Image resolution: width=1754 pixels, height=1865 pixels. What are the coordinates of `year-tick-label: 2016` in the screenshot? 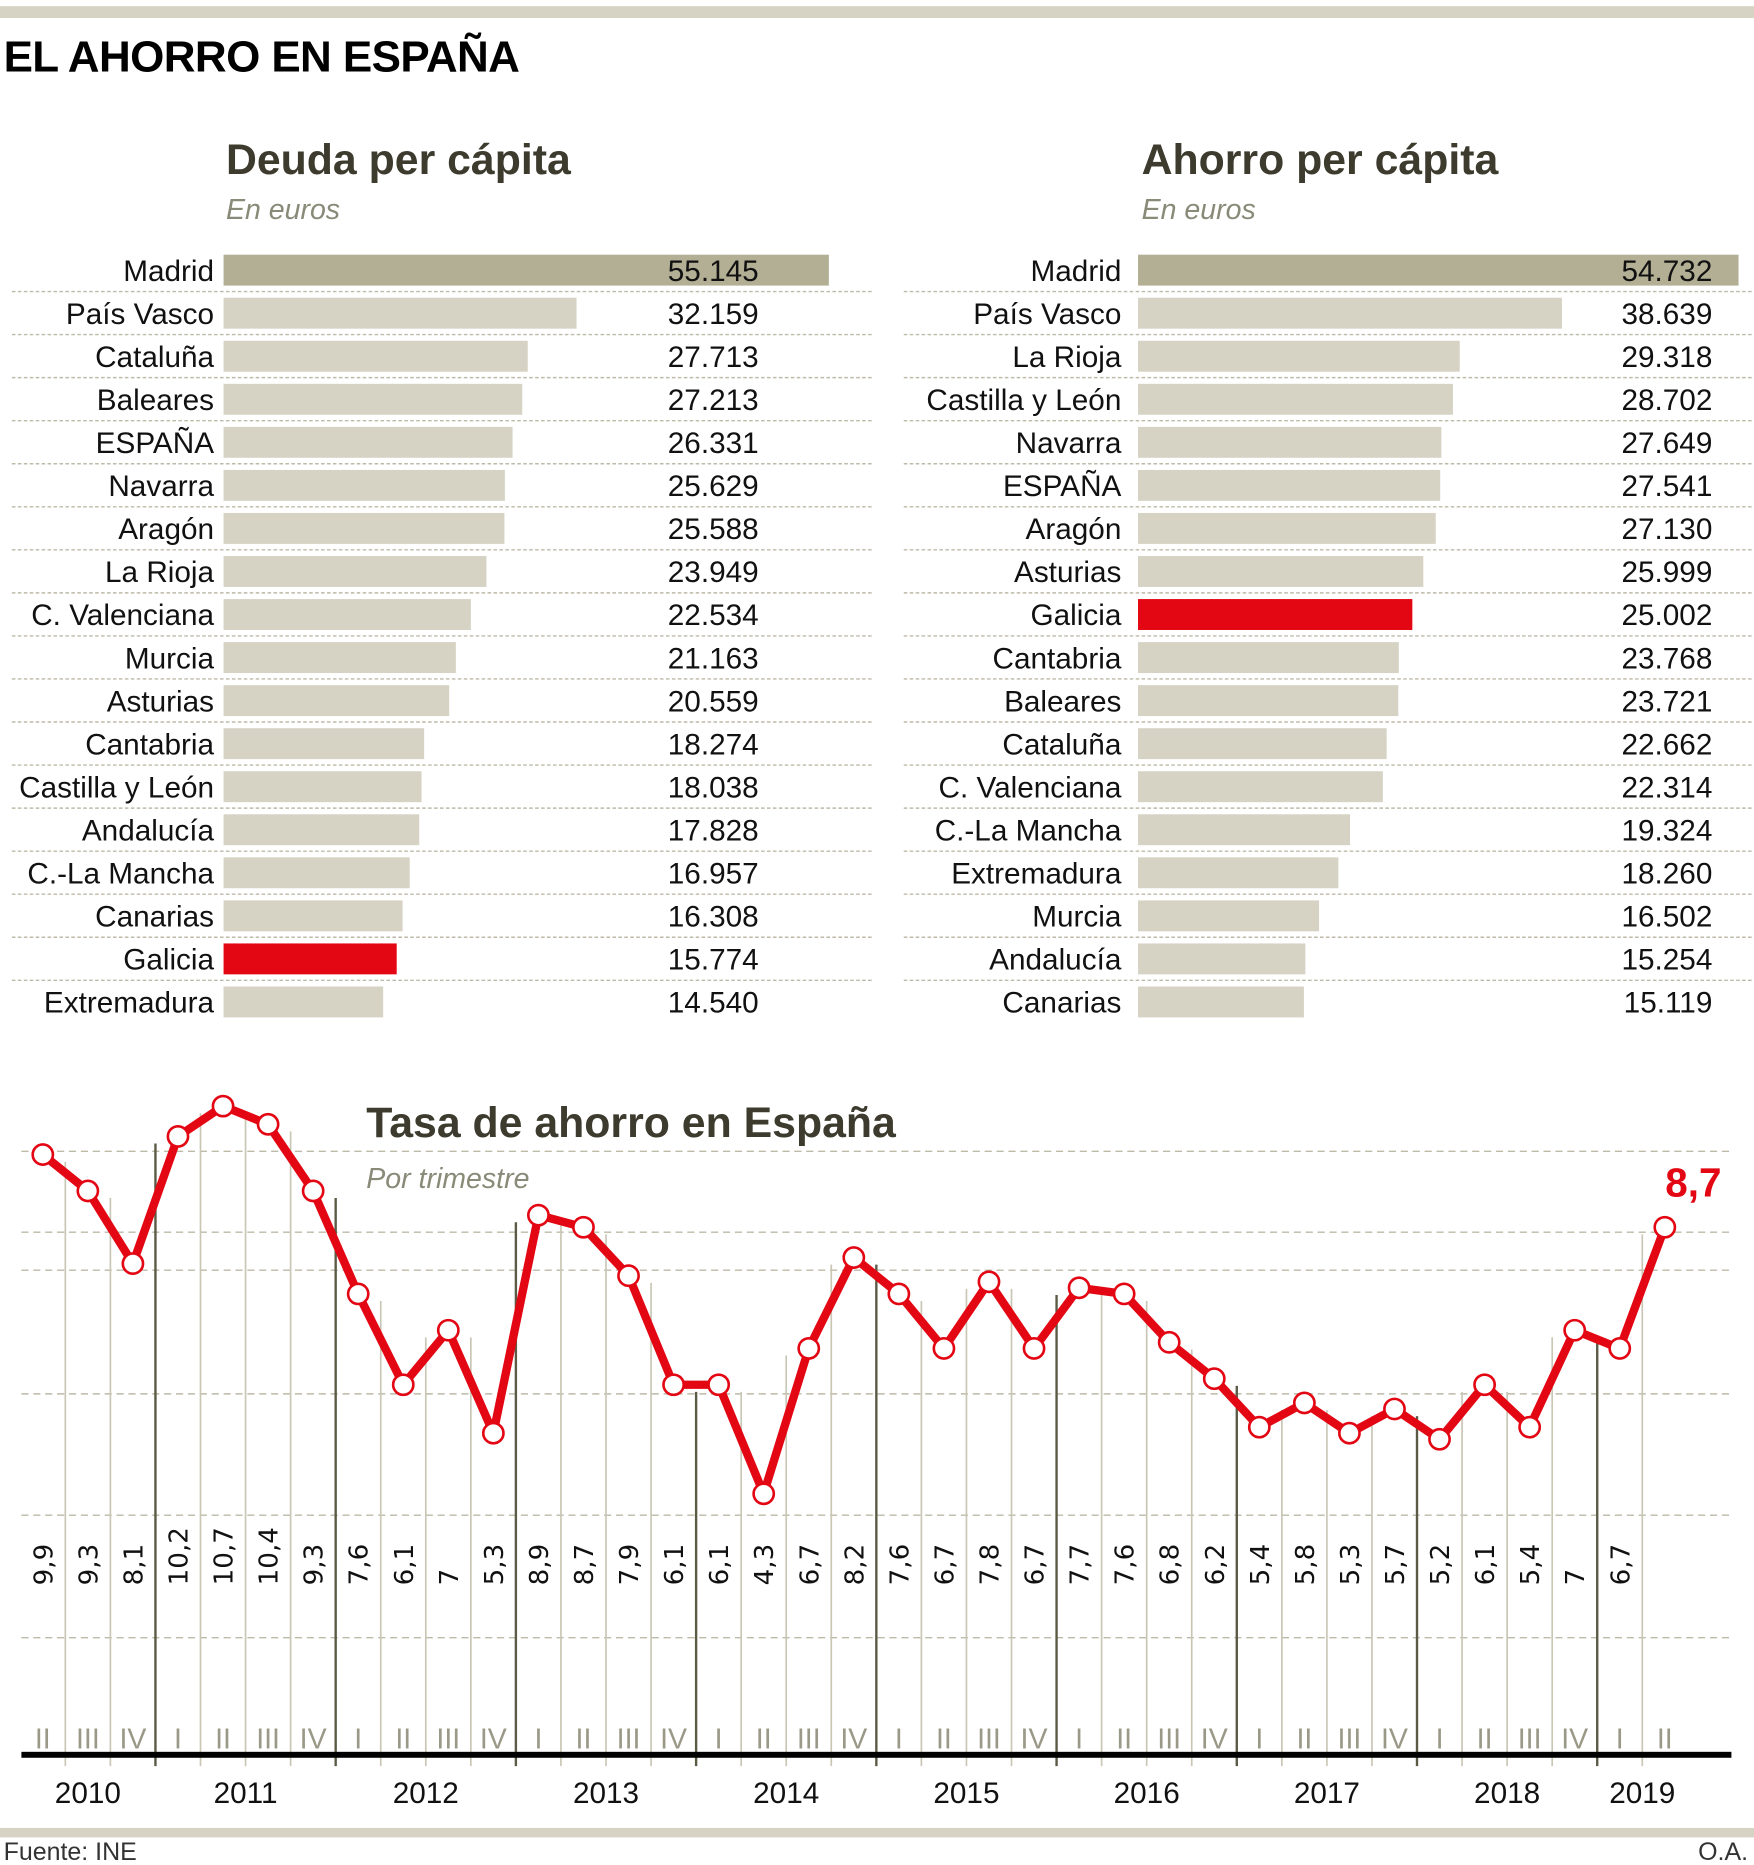 It's located at (1147, 1793).